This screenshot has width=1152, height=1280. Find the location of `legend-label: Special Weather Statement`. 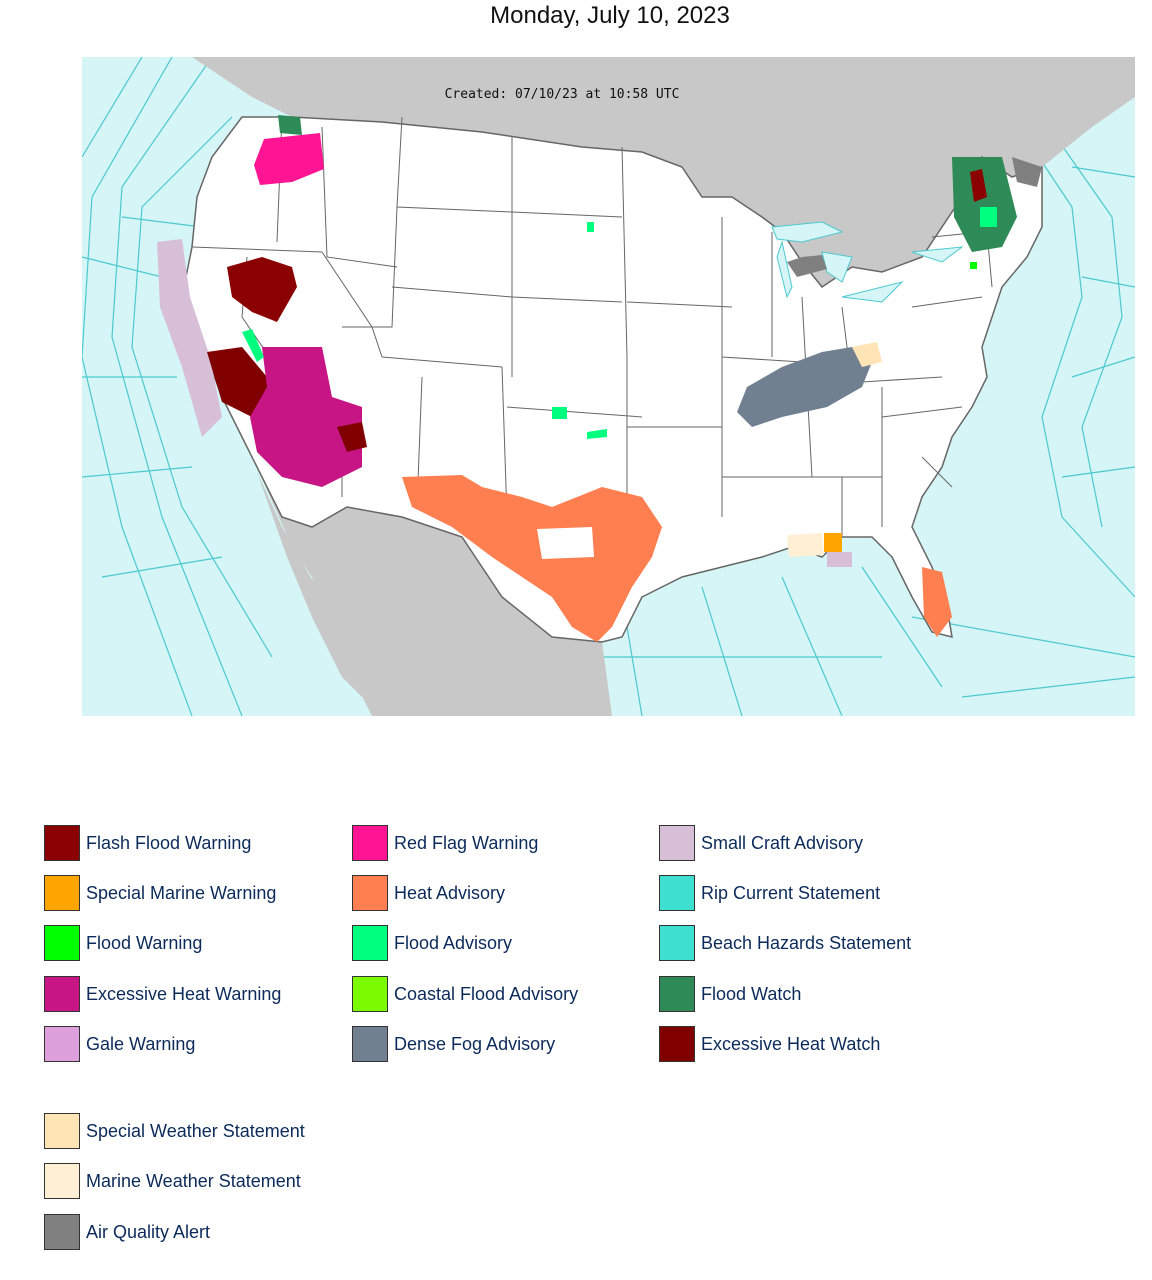

legend-label: Special Weather Statement is located at coordinates (195, 1130).